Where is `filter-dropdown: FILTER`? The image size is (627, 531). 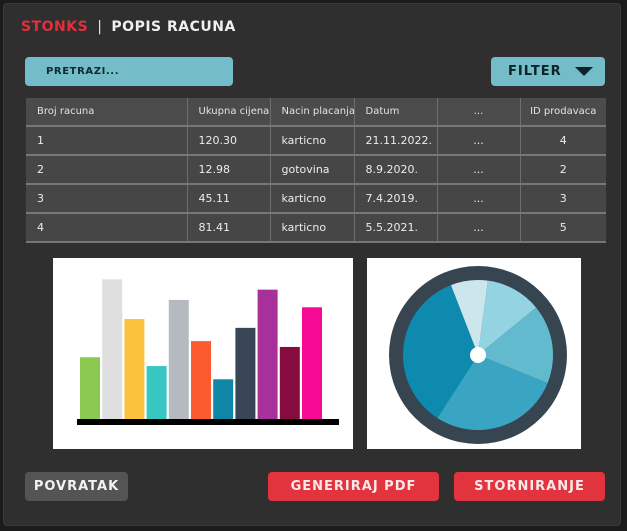 filter-dropdown: FILTER is located at coordinates (548, 71).